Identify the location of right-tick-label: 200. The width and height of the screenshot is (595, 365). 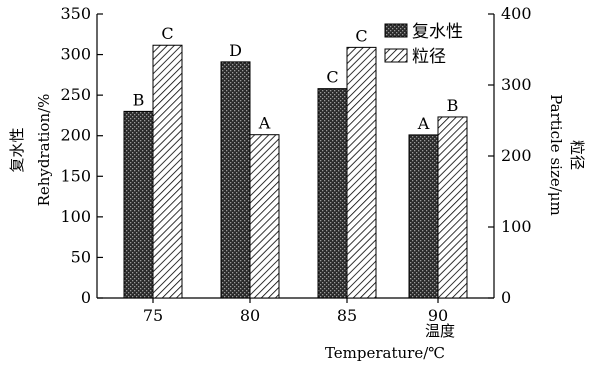
(516, 155).